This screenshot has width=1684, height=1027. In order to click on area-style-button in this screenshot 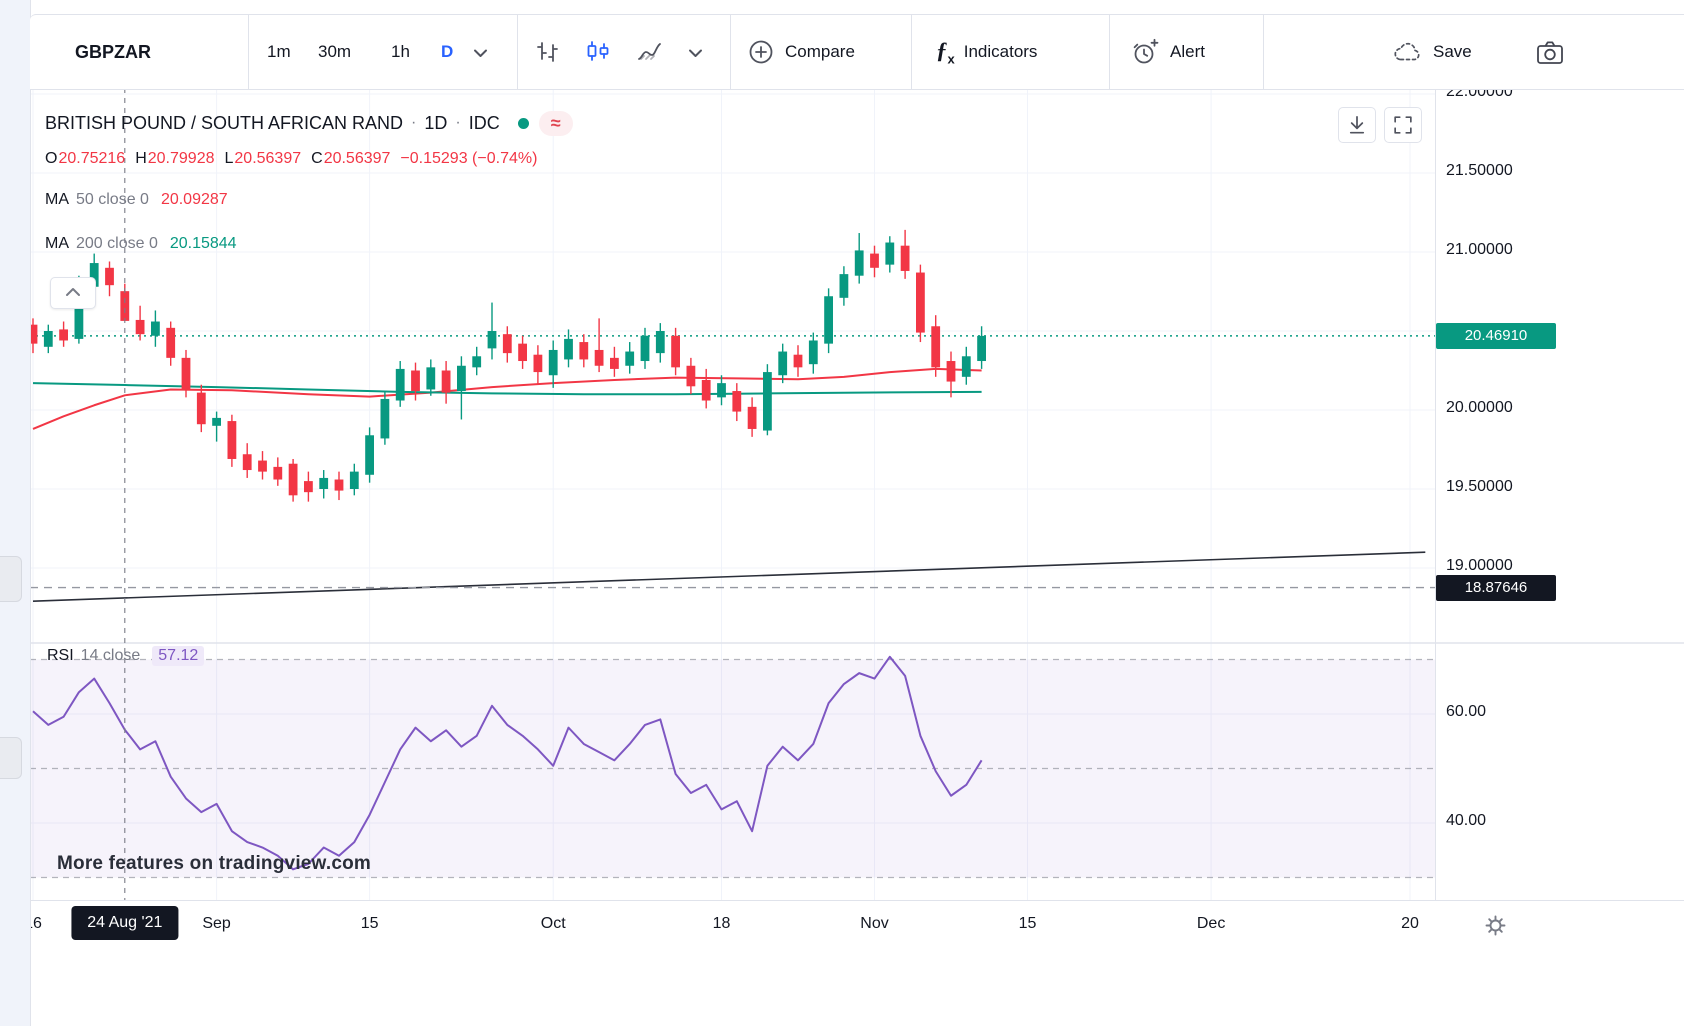, I will do `click(650, 52)`.